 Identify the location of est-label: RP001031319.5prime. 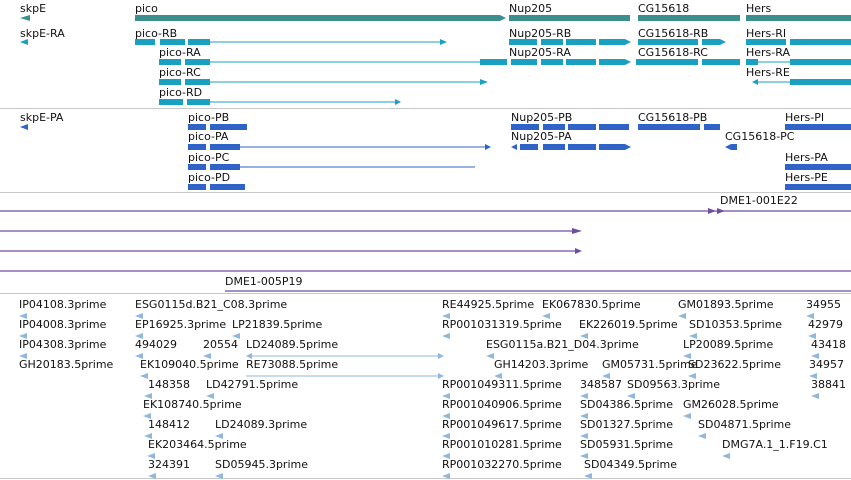
(502, 324).